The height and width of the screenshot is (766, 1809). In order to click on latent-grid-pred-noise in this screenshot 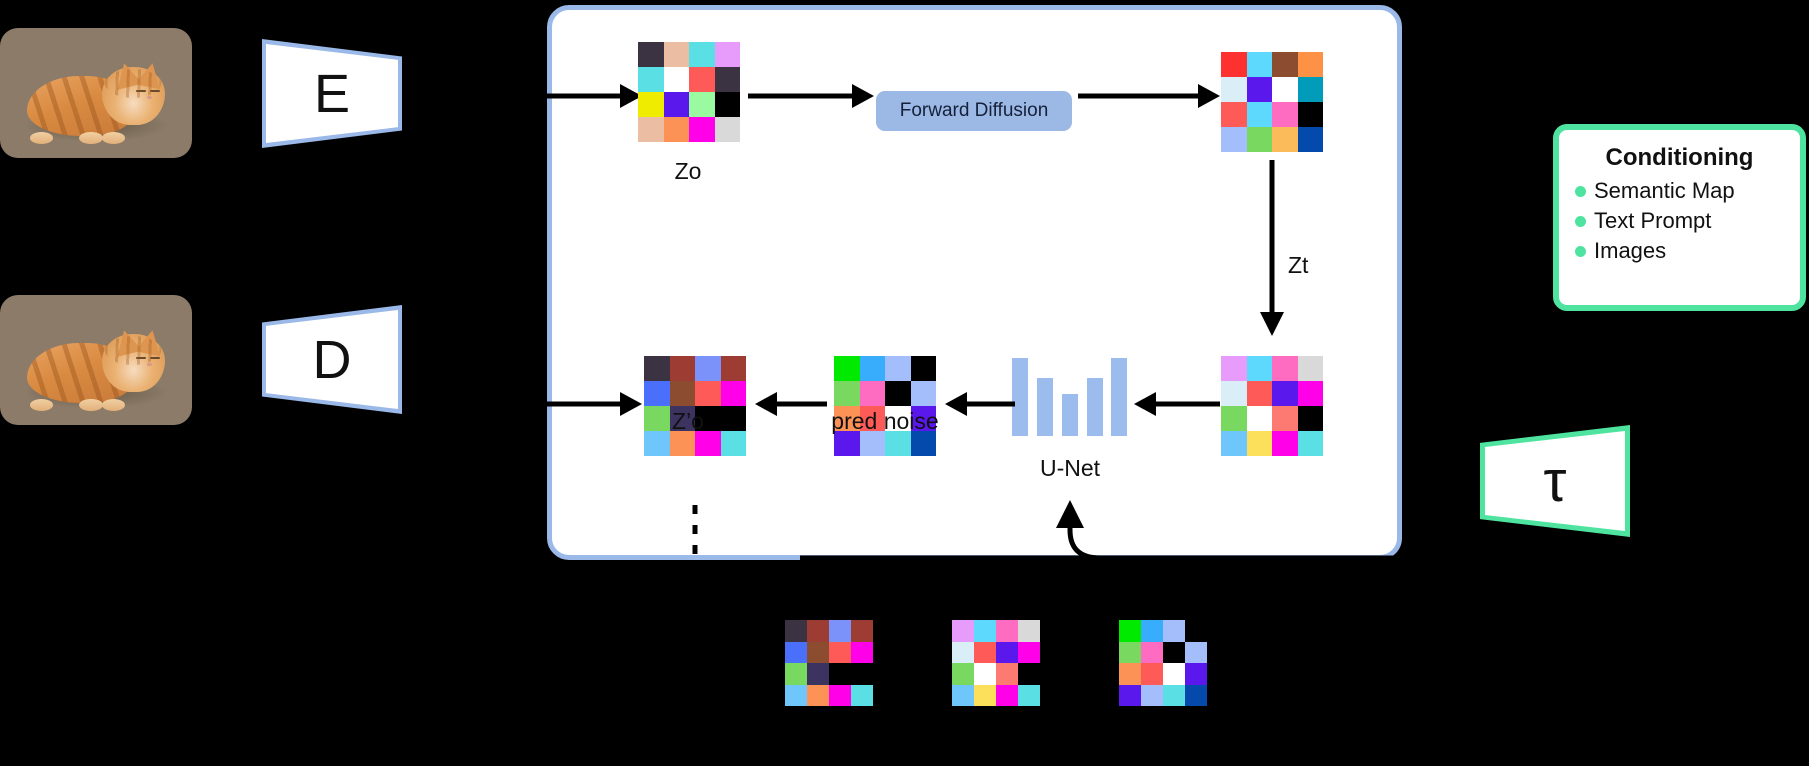, I will do `click(885, 406)`.